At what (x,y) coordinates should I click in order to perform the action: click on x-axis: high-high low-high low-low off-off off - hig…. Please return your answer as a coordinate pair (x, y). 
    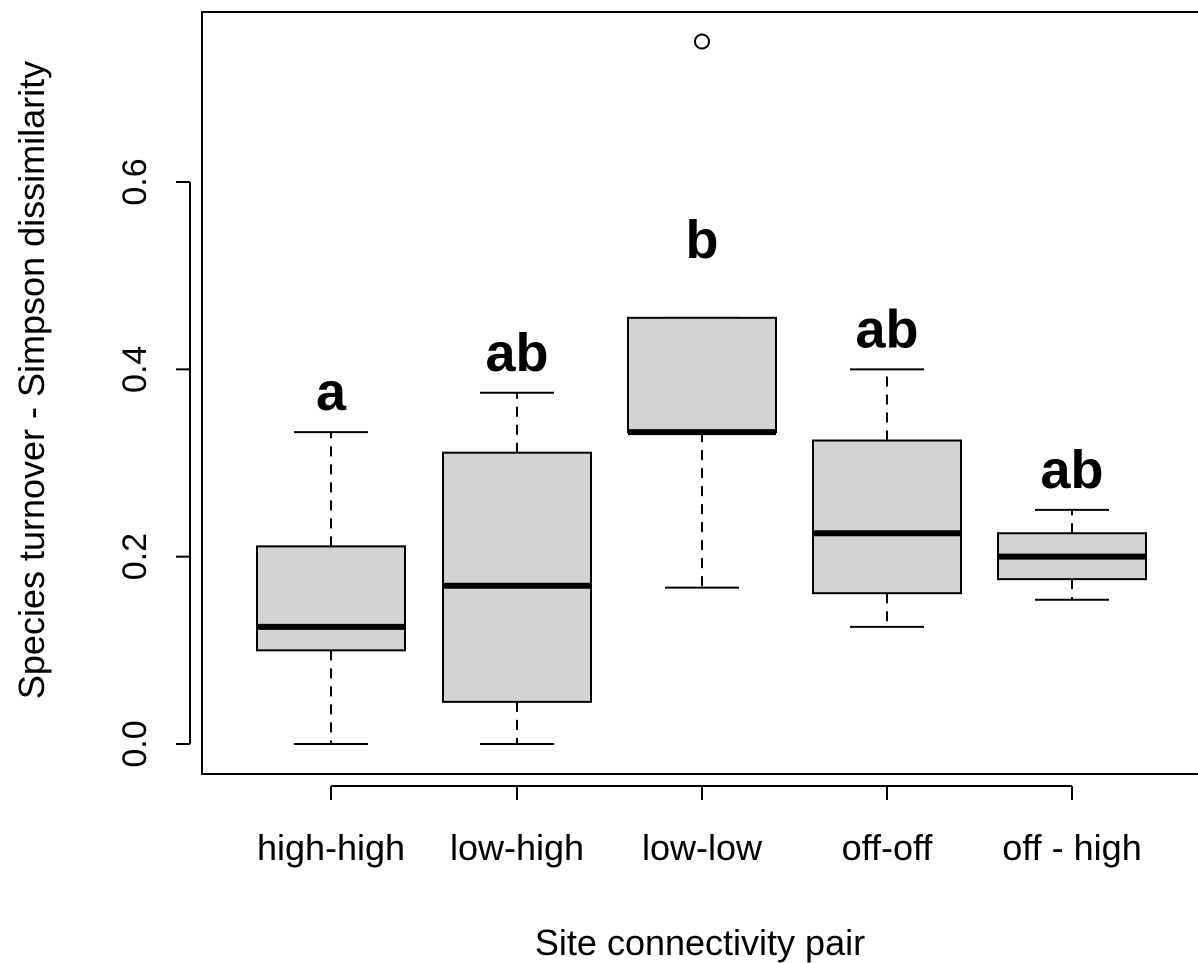
    Looking at the image, I should click on (699, 826).